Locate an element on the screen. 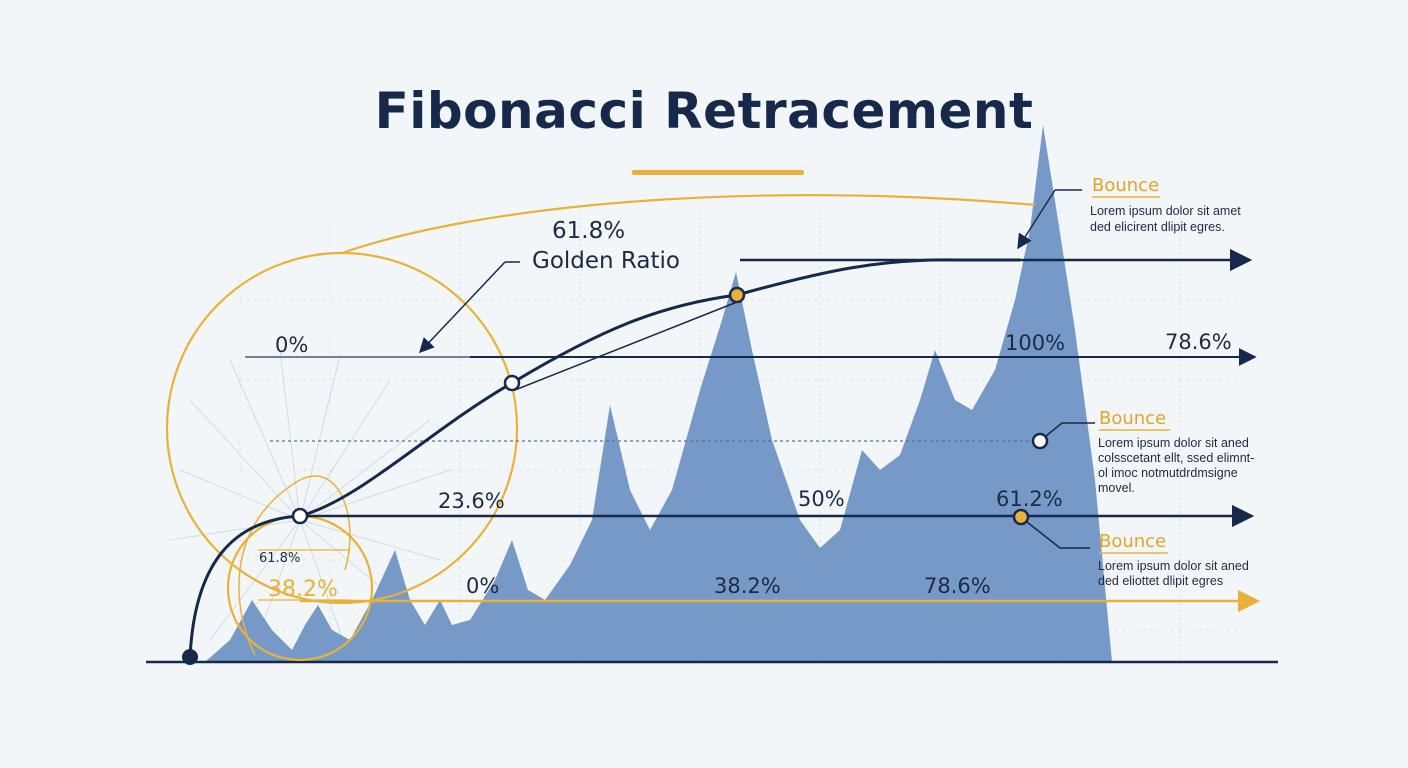  bounce-3-leader is located at coordinates (1058, 535).